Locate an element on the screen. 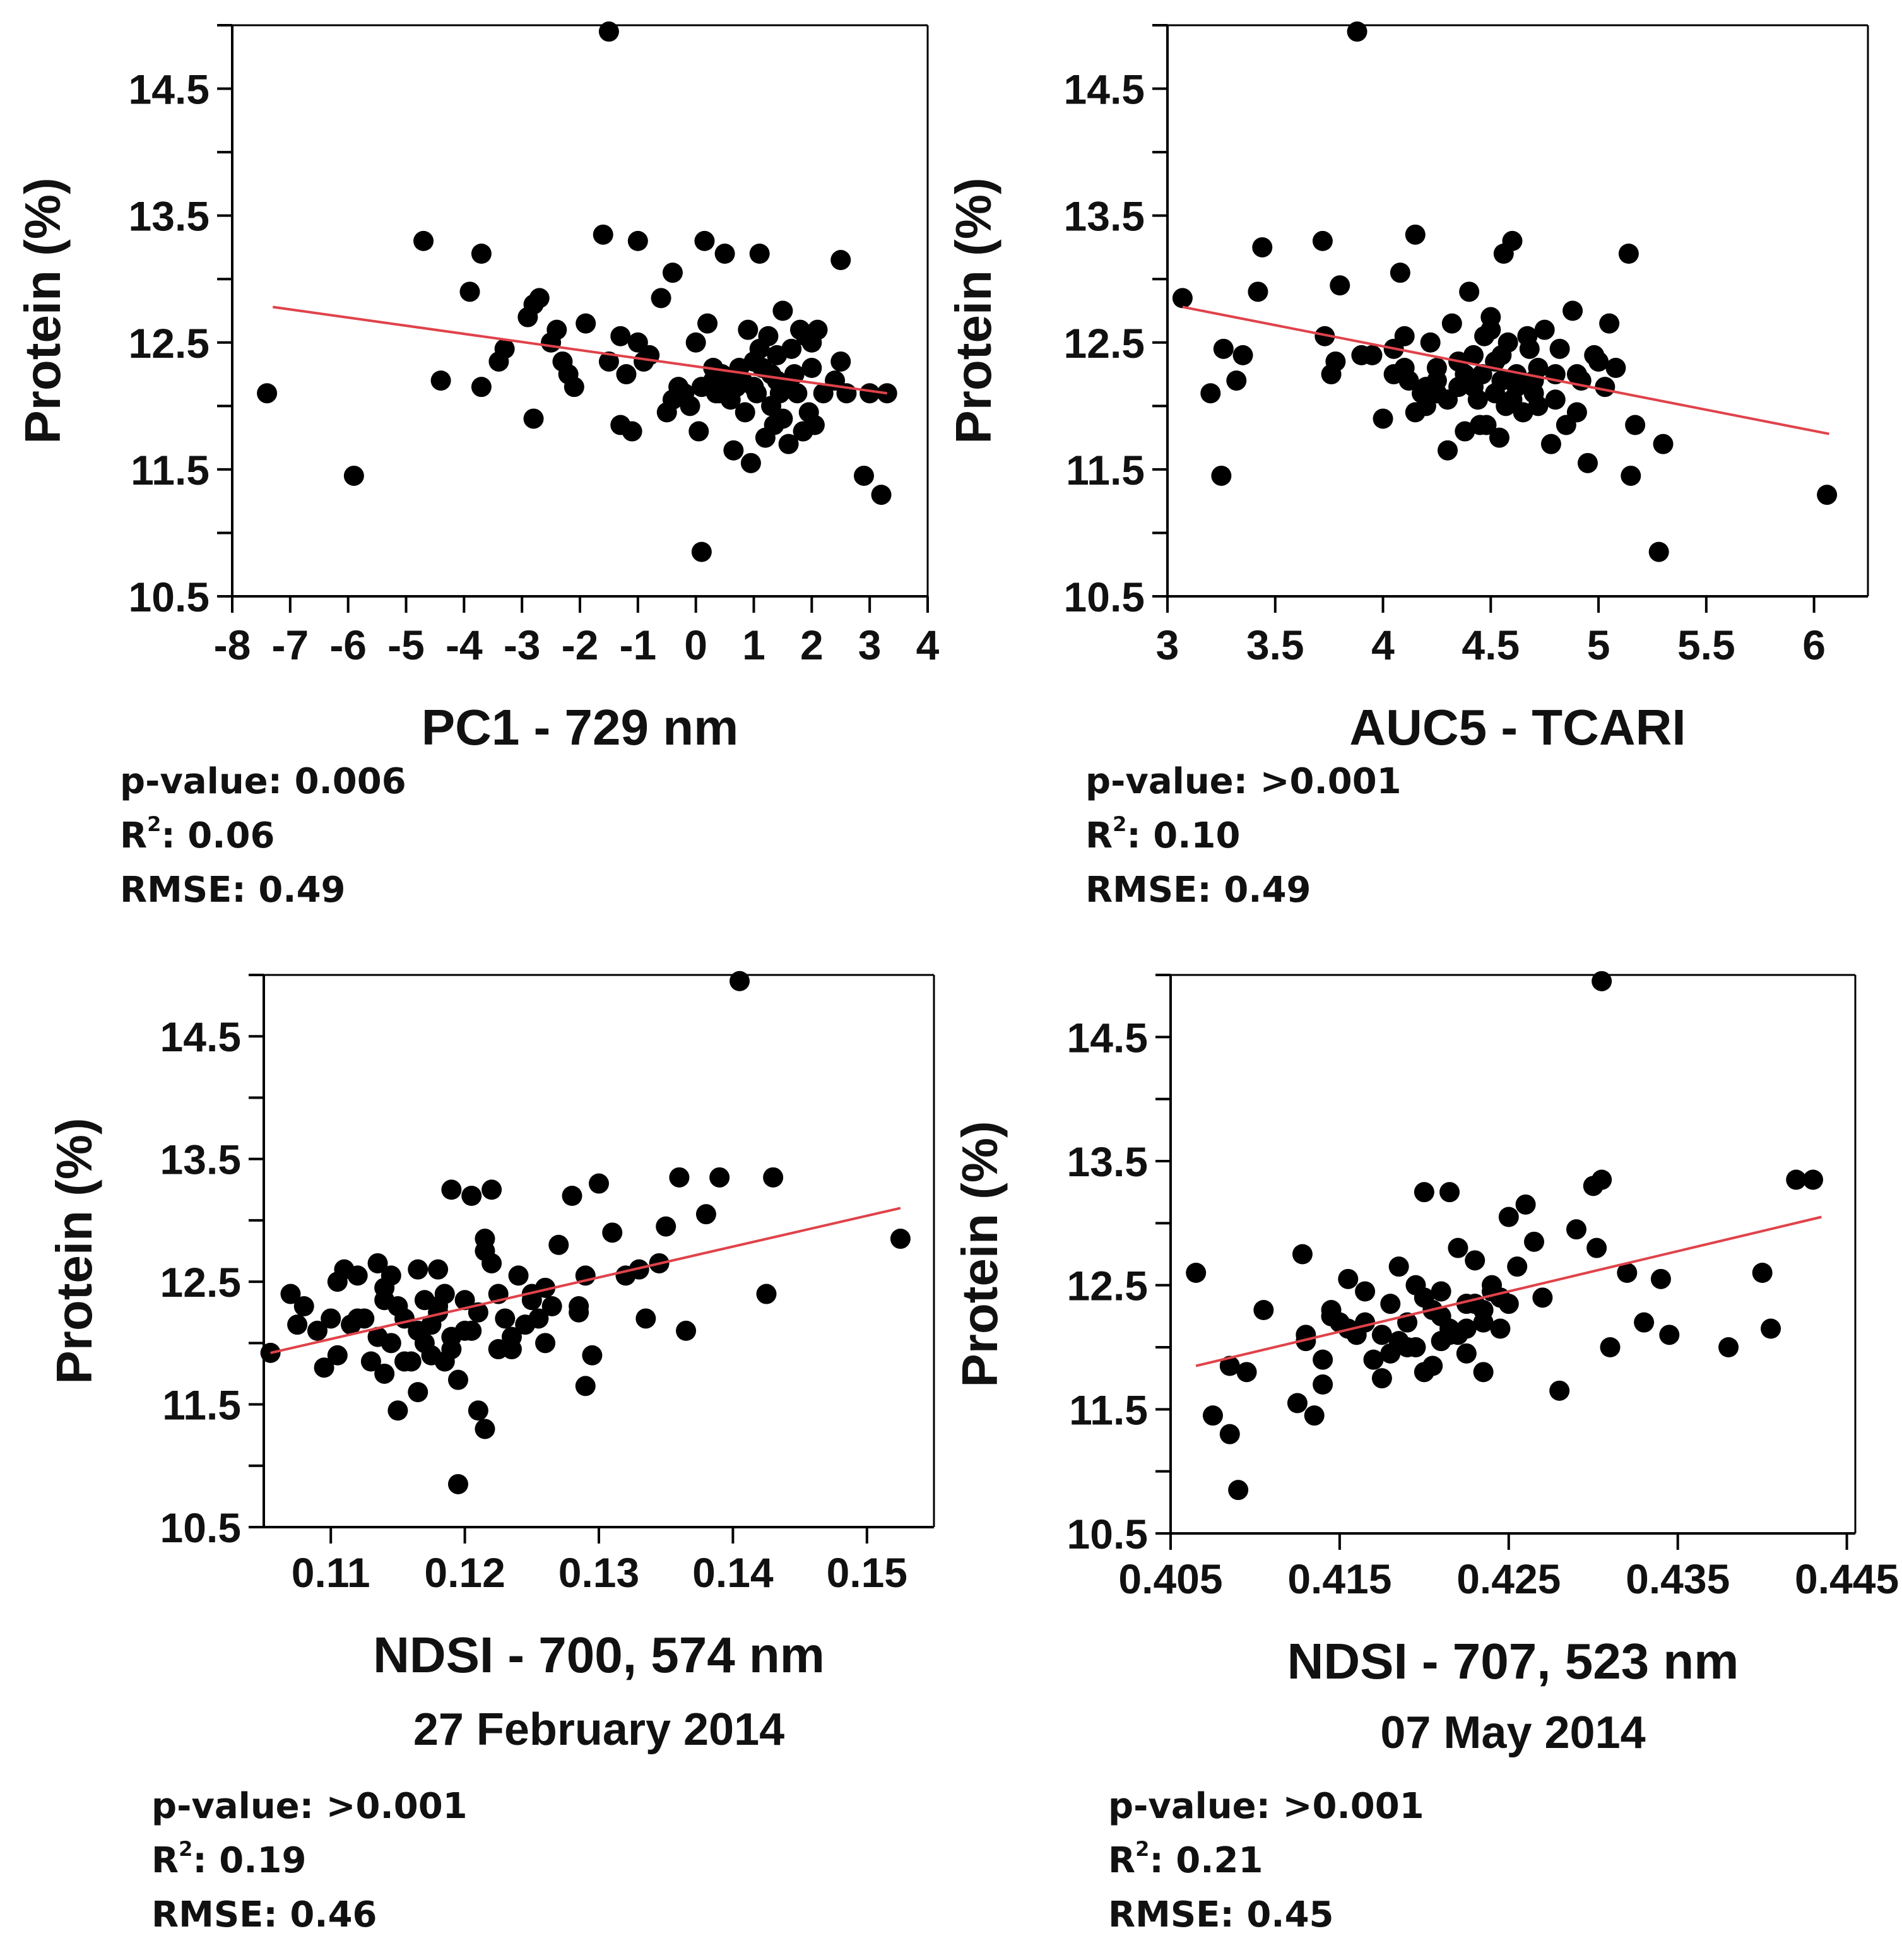  x-tick-label: -5 is located at coordinates (406, 645).